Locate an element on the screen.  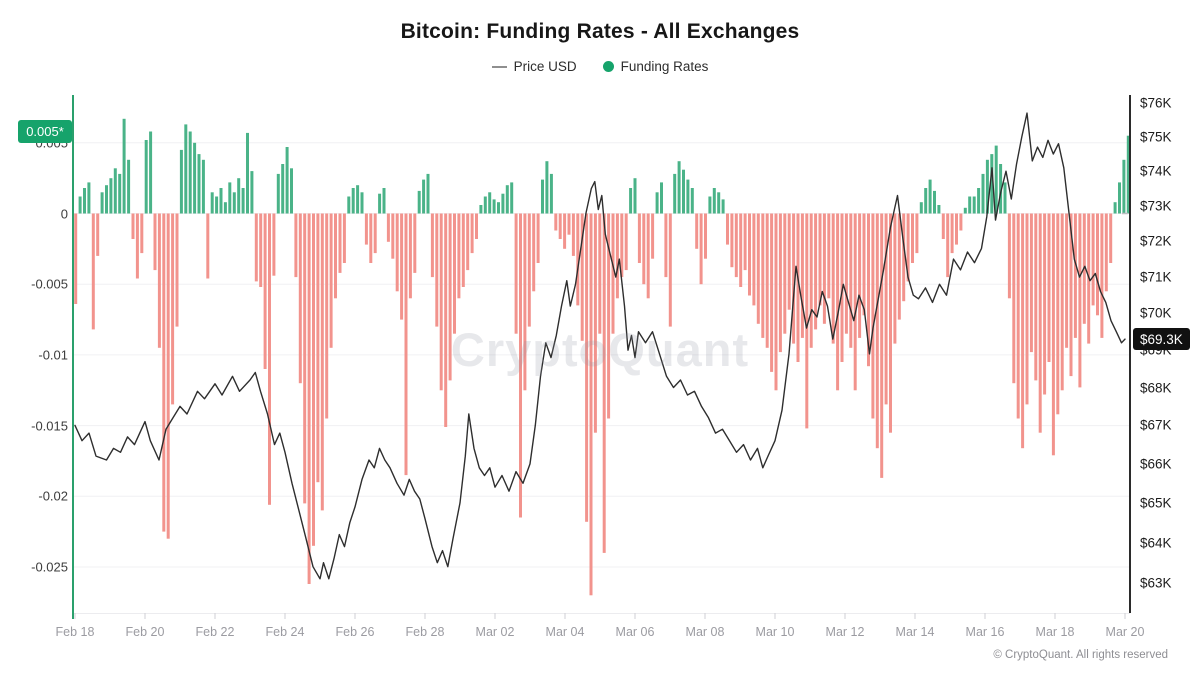
legend-item-funding: Funding Rates is located at coordinates (655, 66).